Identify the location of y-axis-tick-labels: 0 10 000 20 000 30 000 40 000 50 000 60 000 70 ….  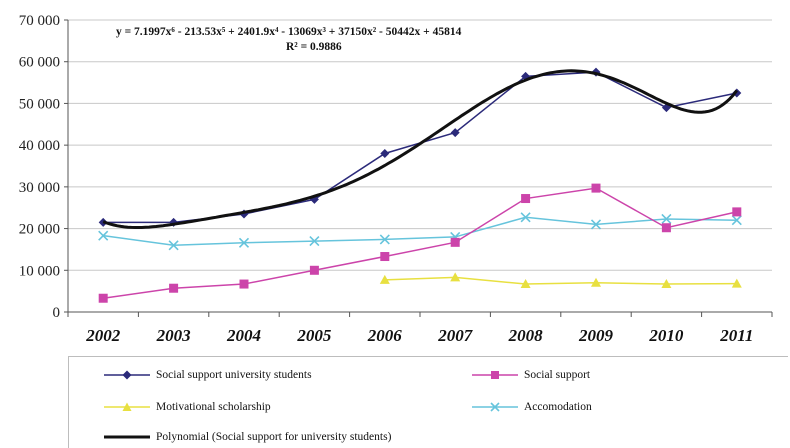
(39, 167).